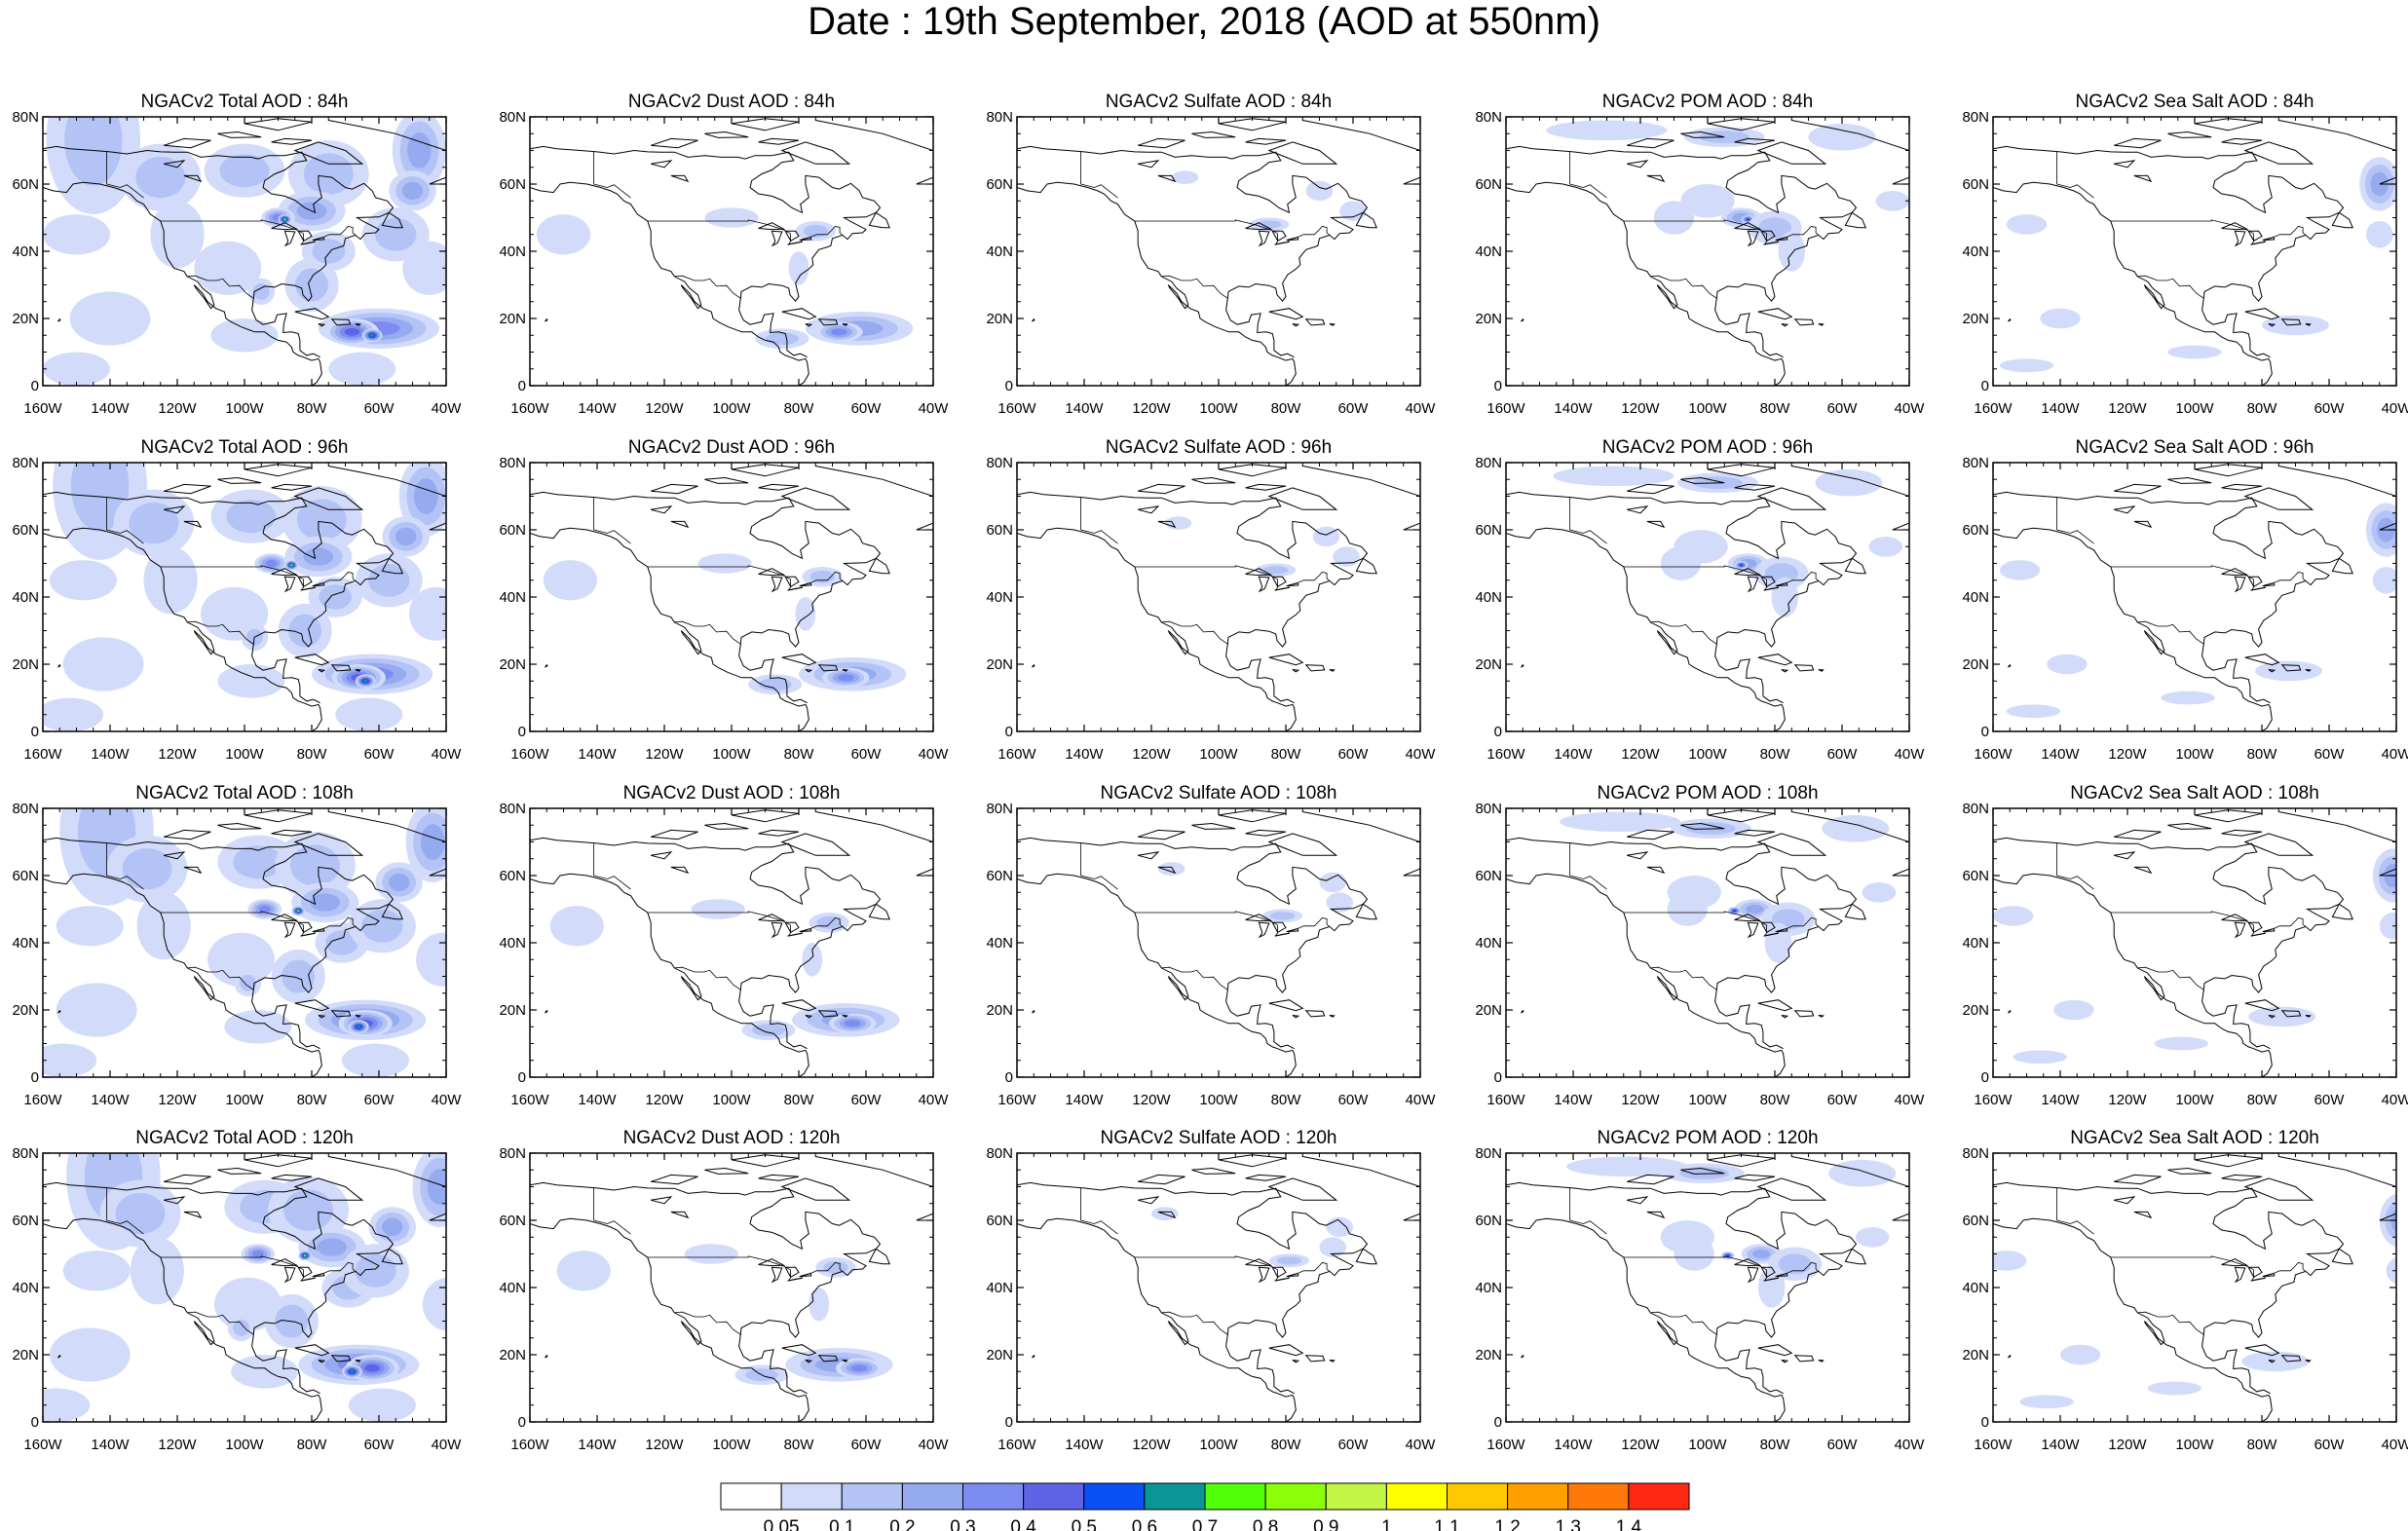 This screenshot has width=2408, height=1531. Describe the element at coordinates (1219, 102) in the screenshot. I see `panel-title: NGACv2 Sulfate AOD : 84h` at that location.